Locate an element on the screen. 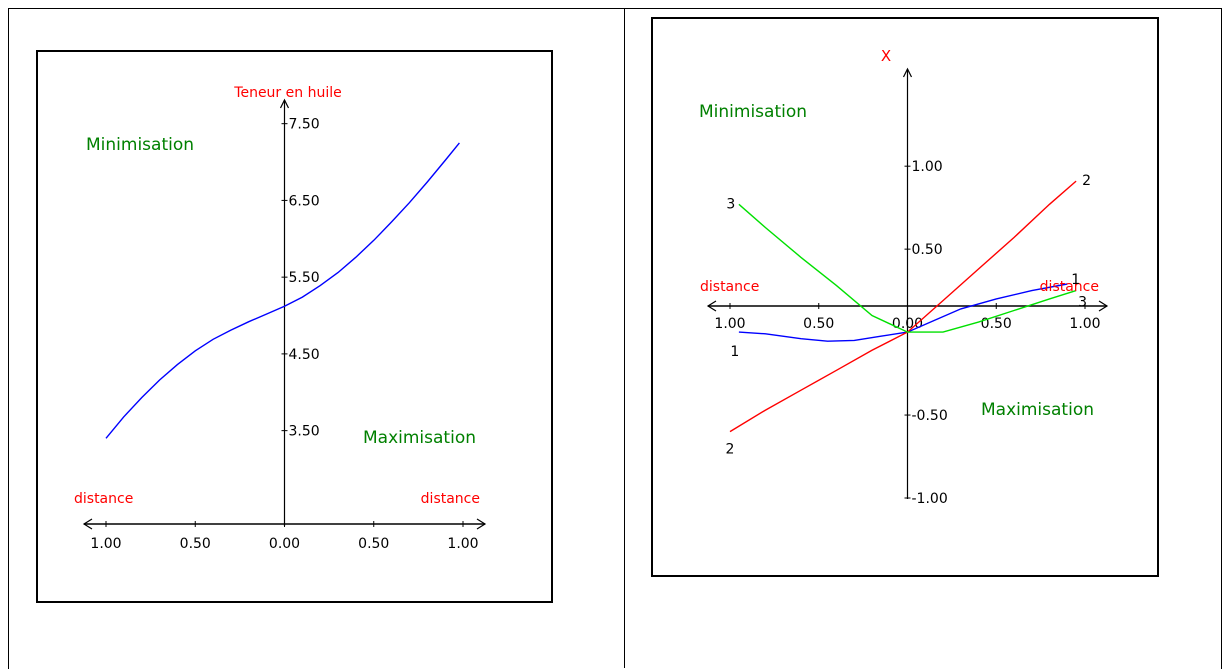 The height and width of the screenshot is (669, 1227). y-tick-label: -0.50 is located at coordinates (930, 416).